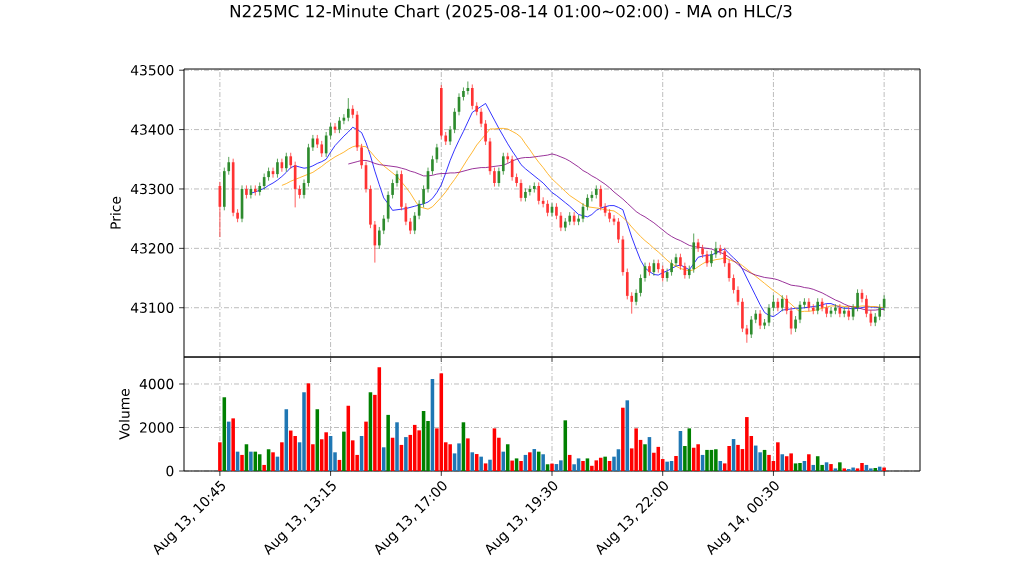 This screenshot has width=1022, height=575. I want to click on y-tick-label: 43200, so click(152, 248).